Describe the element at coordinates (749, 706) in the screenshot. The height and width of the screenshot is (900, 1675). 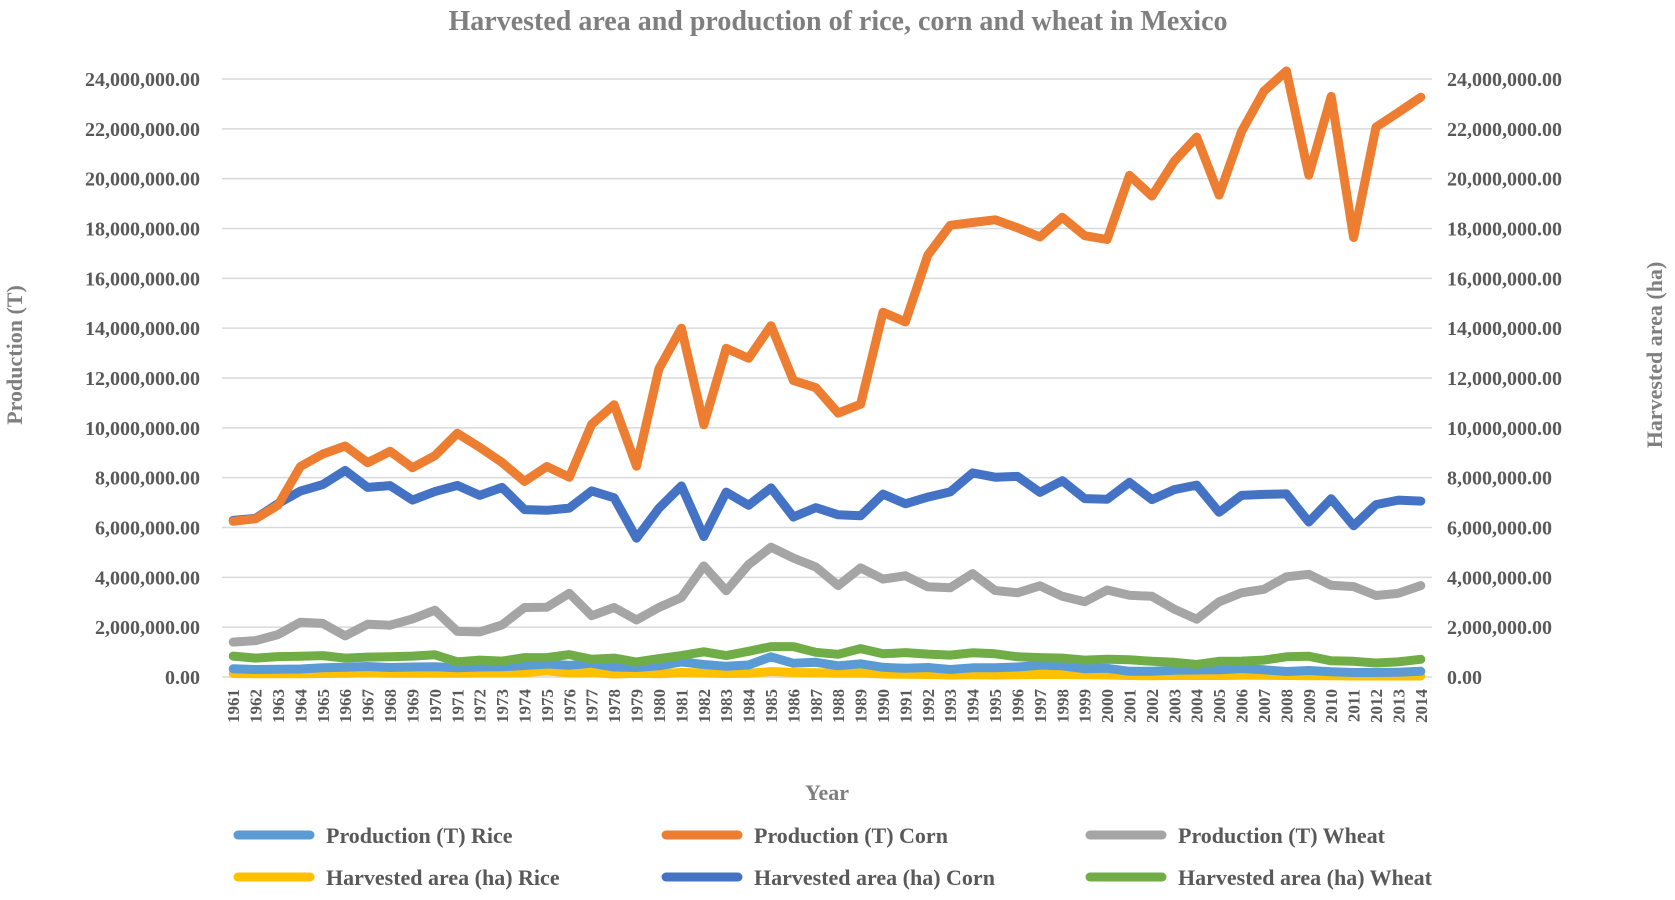
I see `x-tick-label: 1984` at that location.